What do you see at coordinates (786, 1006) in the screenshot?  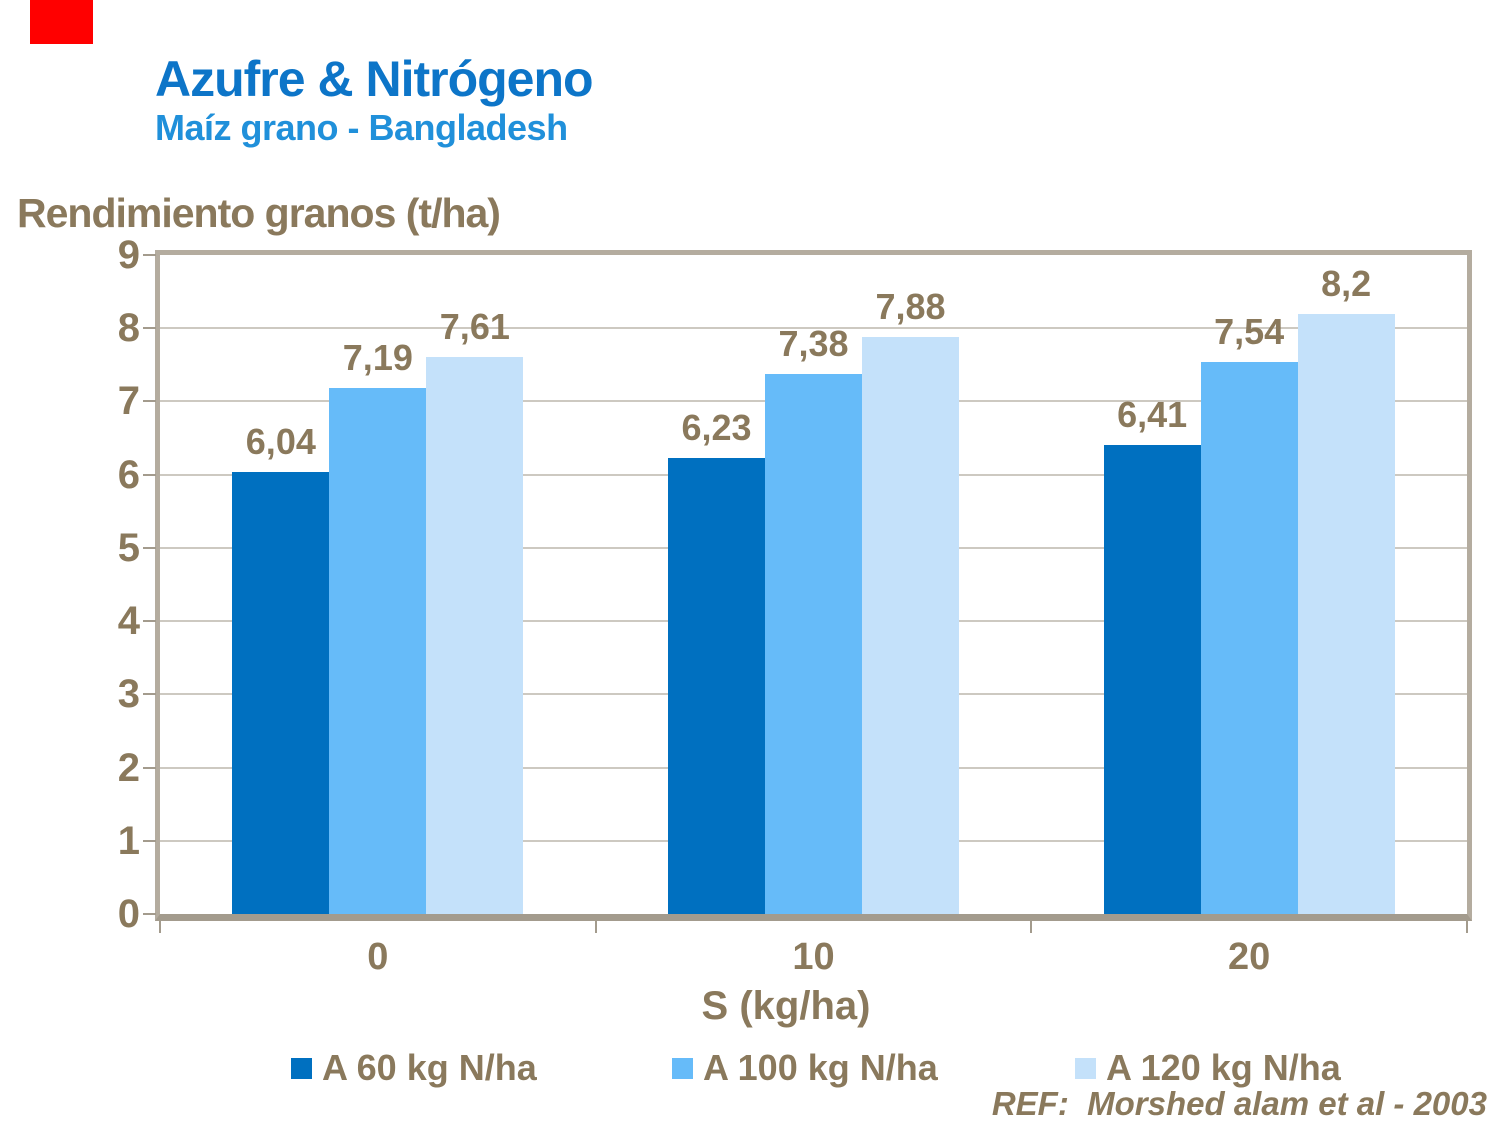 I see `x-axis-title: S (kg/ha)` at bounding box center [786, 1006].